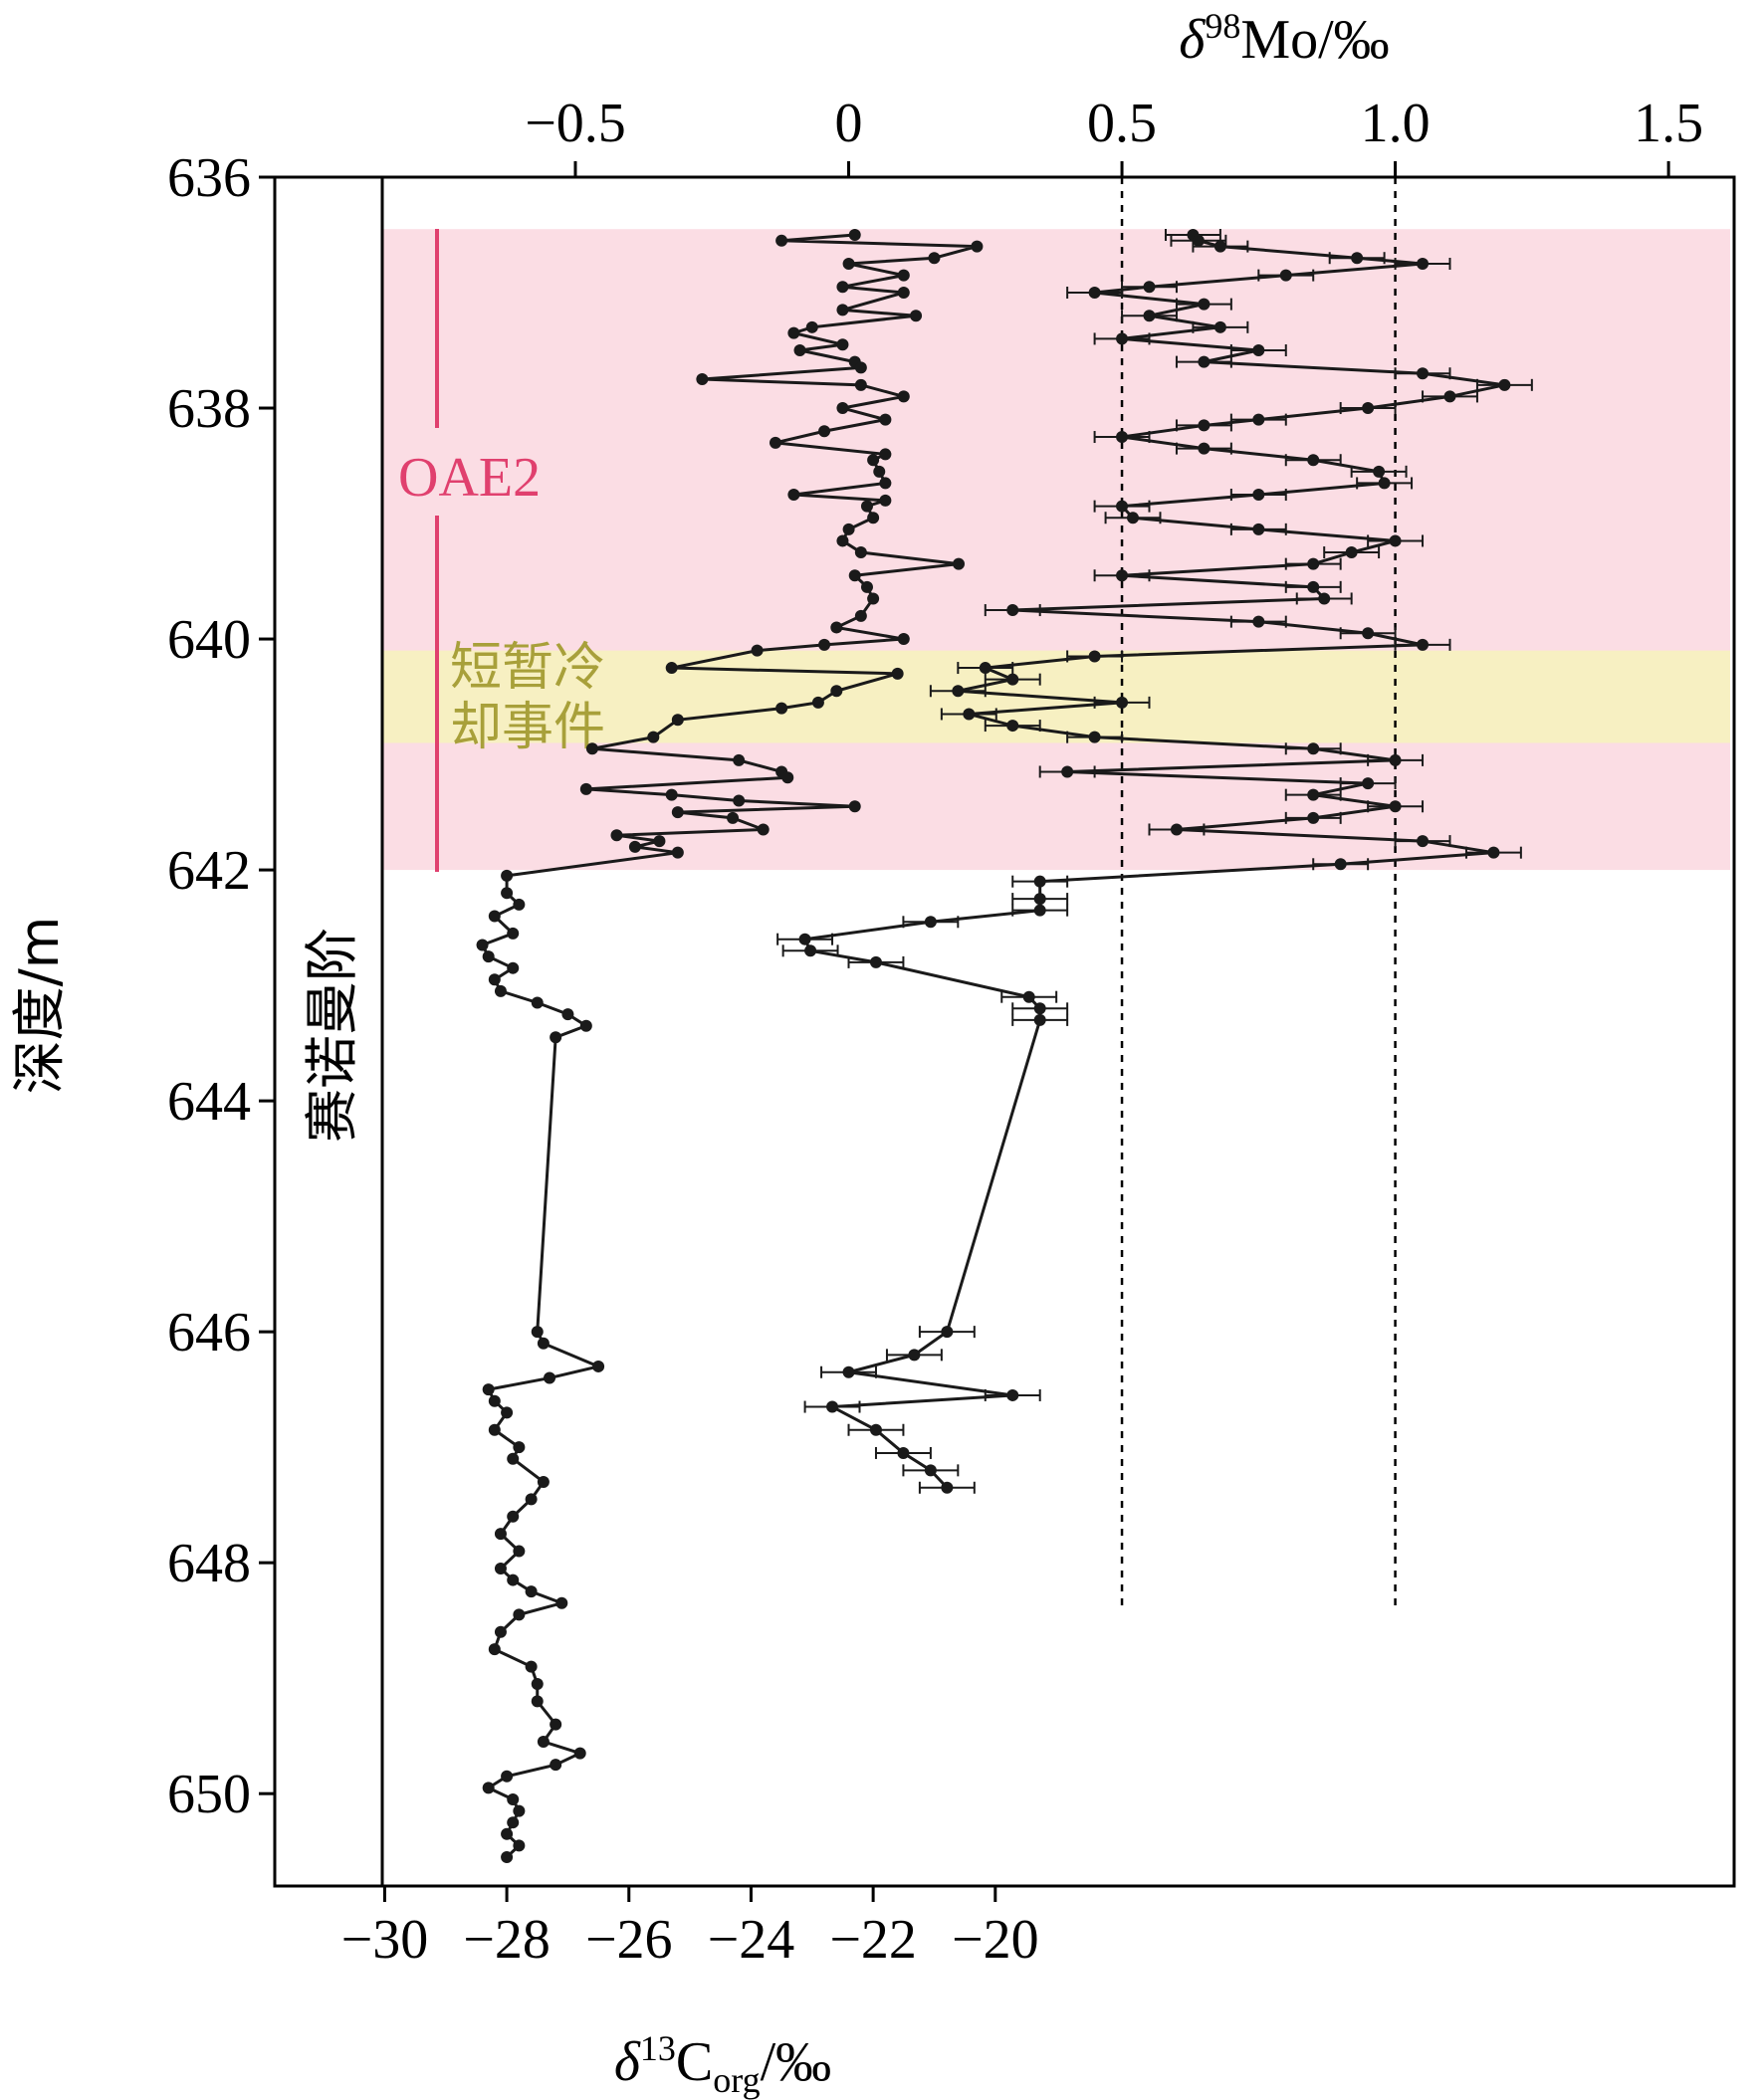 This screenshot has width=1764, height=2100. Describe the element at coordinates (385, 1940) in the screenshot. I see `bottom-tick-label: −30` at that location.